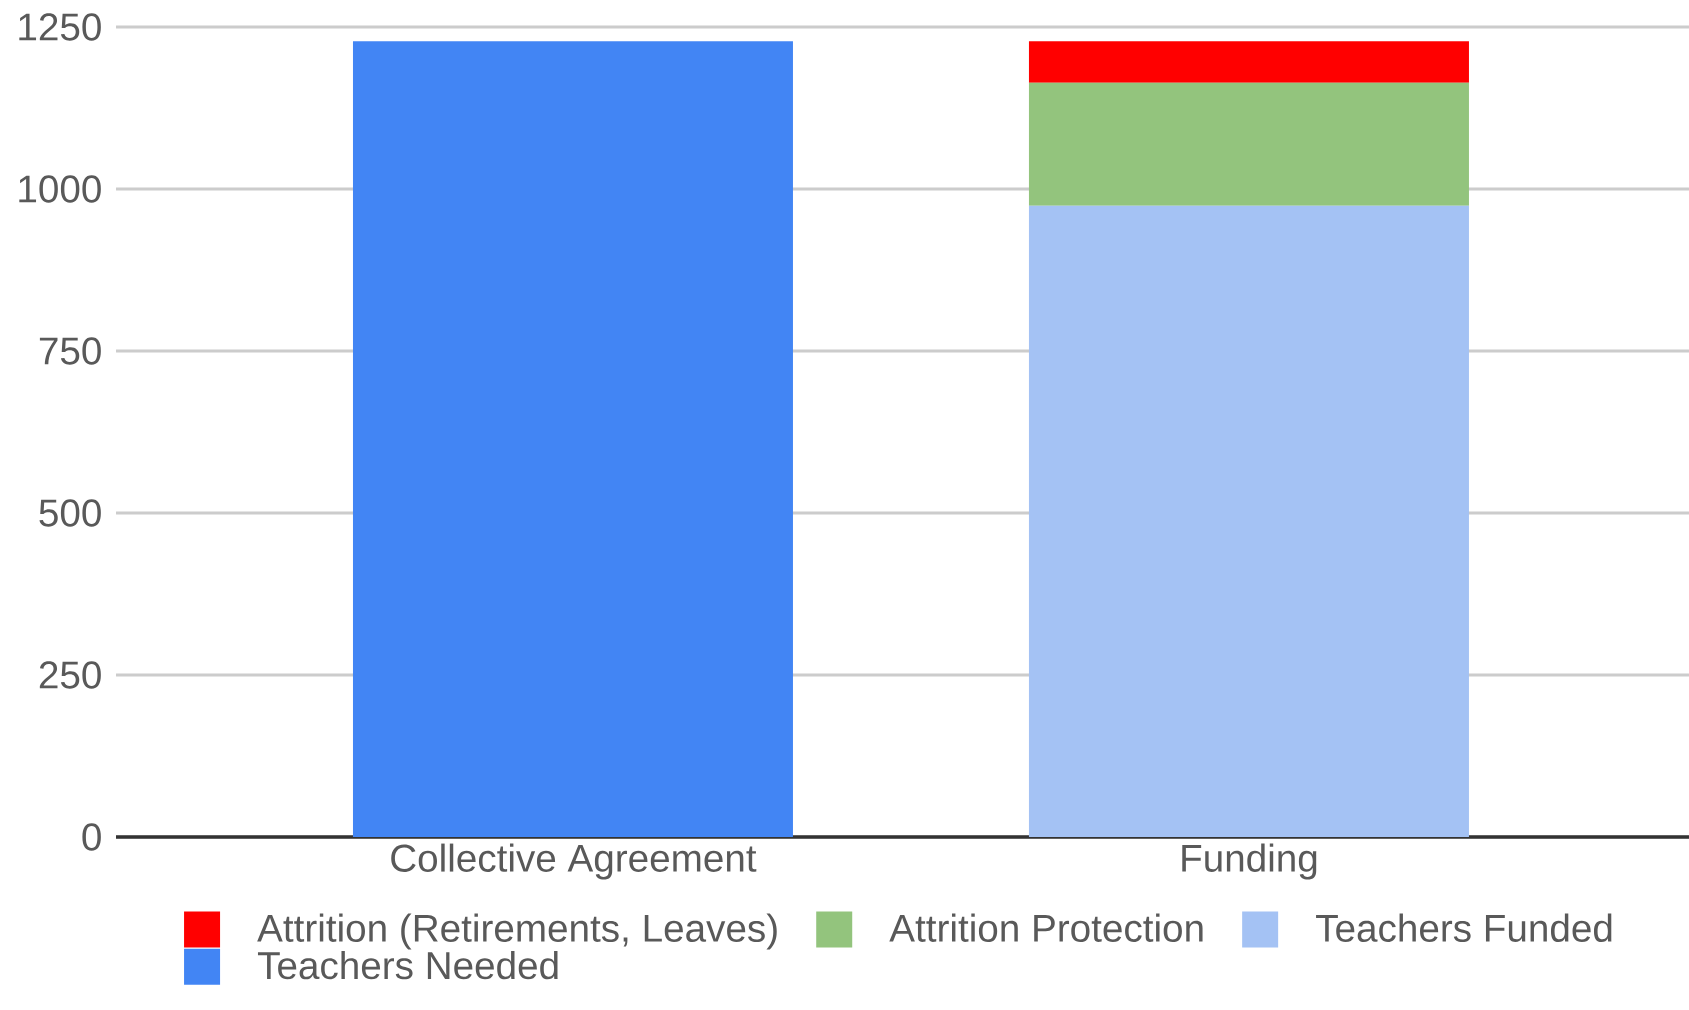 This screenshot has height=1010, width=1689. Describe the element at coordinates (60, 189) in the screenshot. I see `y-tick-label: 1000` at that location.